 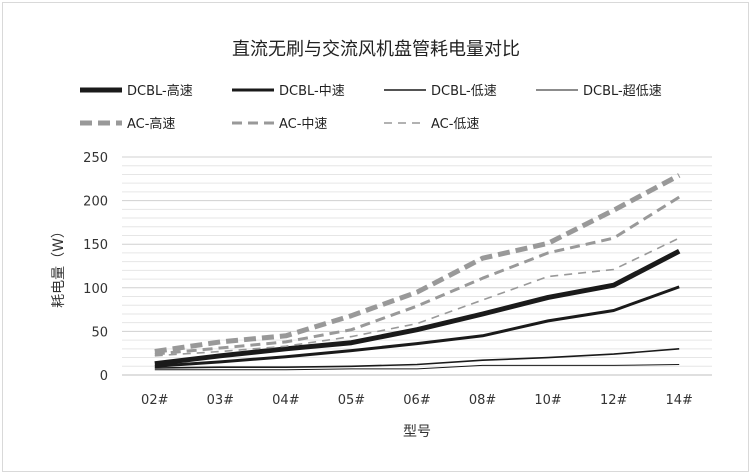 I want to click on legend-item: DCBL-超低速, so click(x=599, y=91).